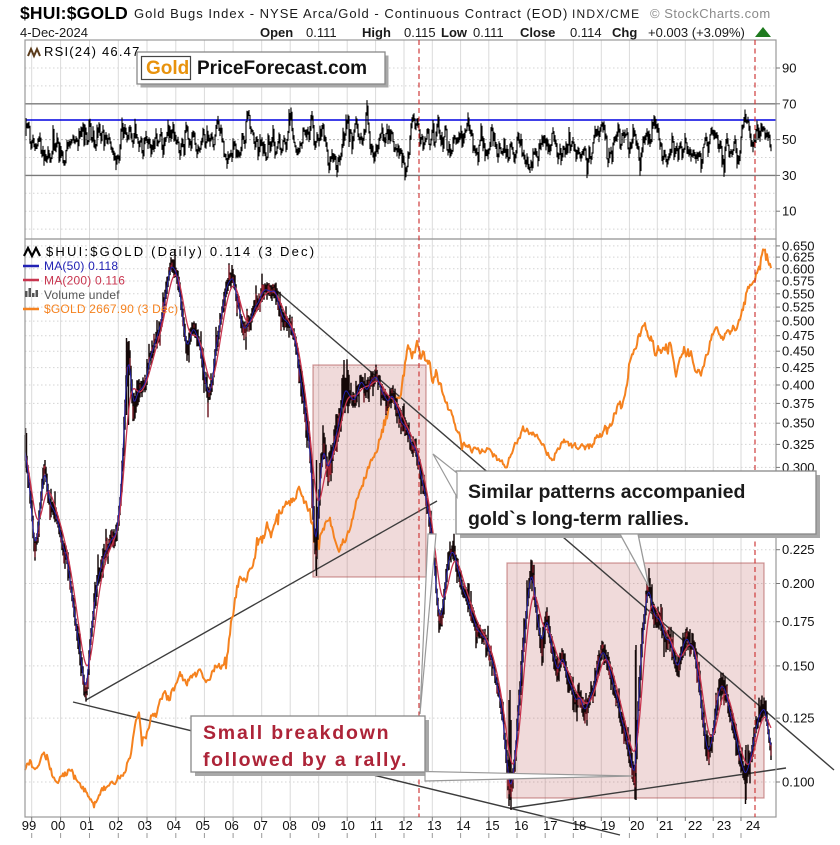  I want to click on svg-text: followed by a rally., so click(305, 760).